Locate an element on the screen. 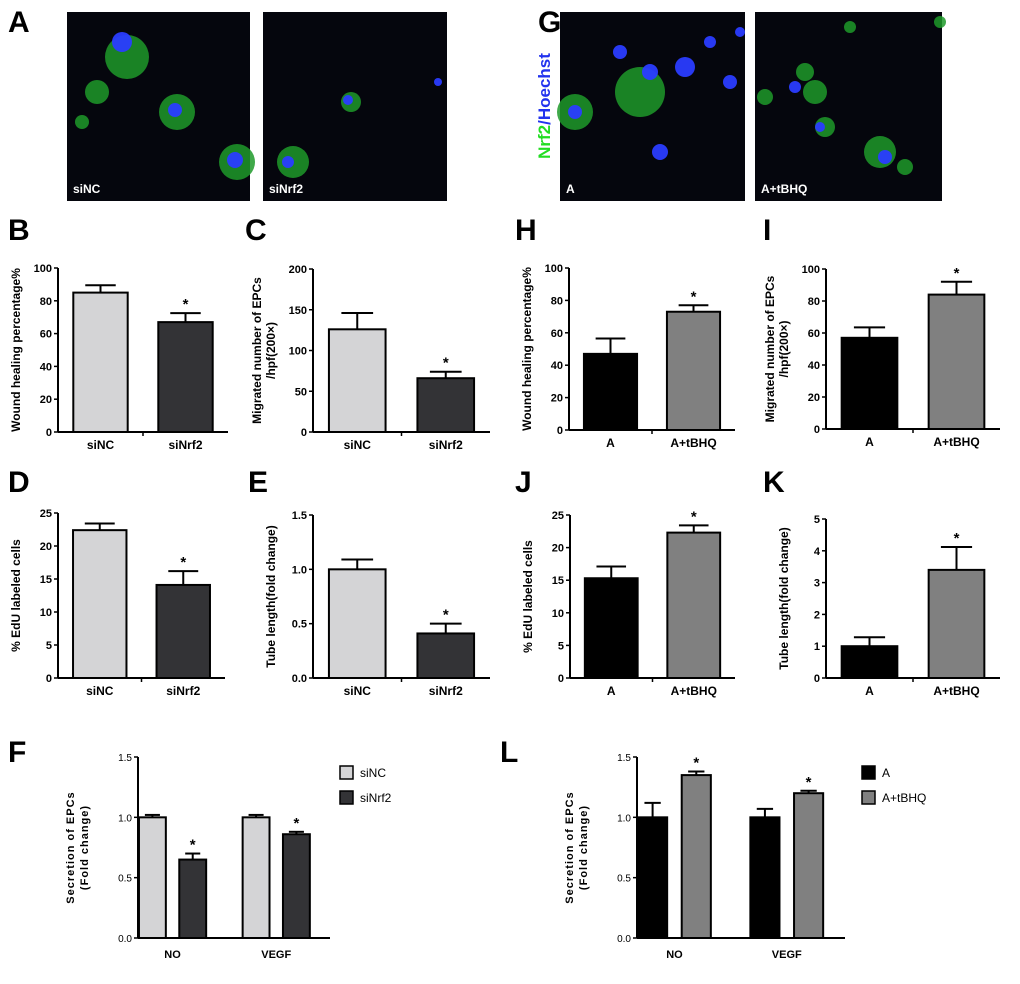  panel-label: F is located at coordinates (17, 752).